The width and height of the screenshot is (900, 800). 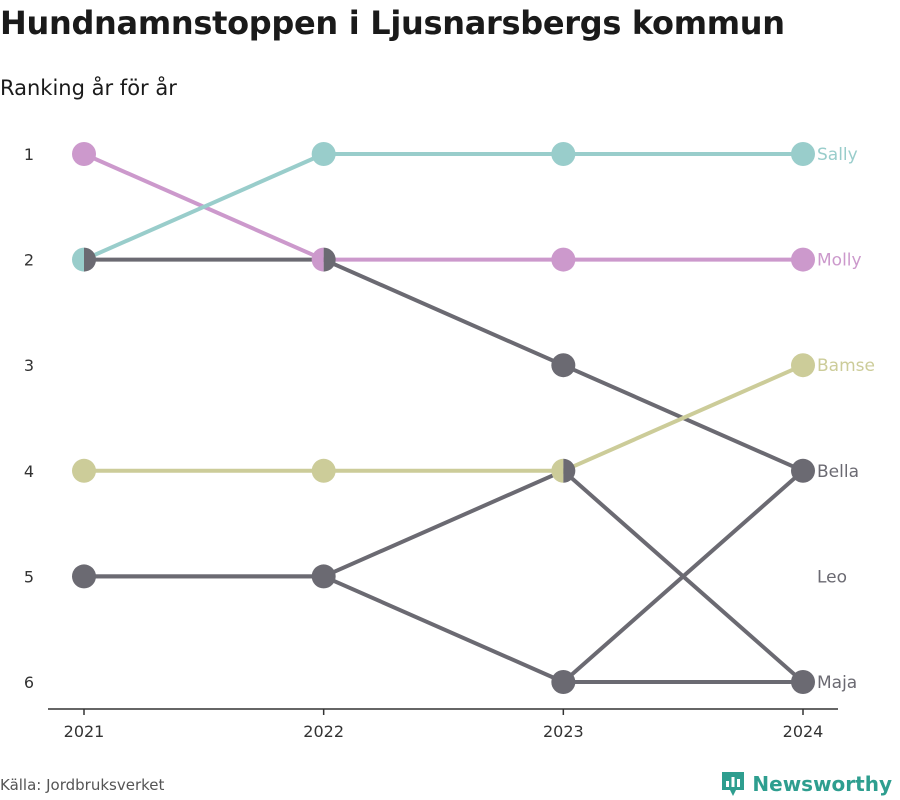 What do you see at coordinates (317, 259) in the screenshot?
I see `point-2022-rank-2-left-half` at bounding box center [317, 259].